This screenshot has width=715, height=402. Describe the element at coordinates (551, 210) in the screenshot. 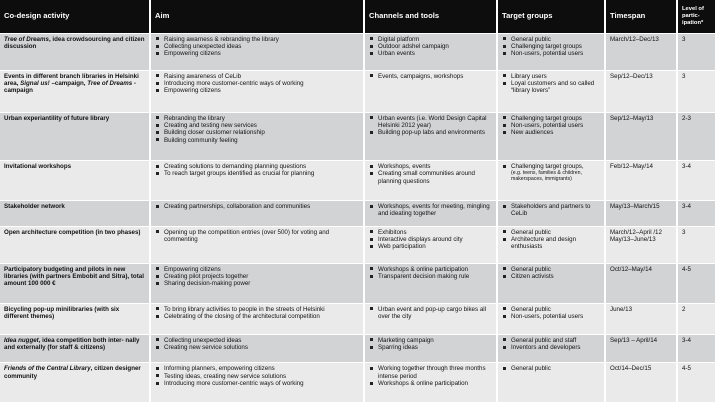

I see `list-item: Stakeholders and partners to CeLib` at that location.